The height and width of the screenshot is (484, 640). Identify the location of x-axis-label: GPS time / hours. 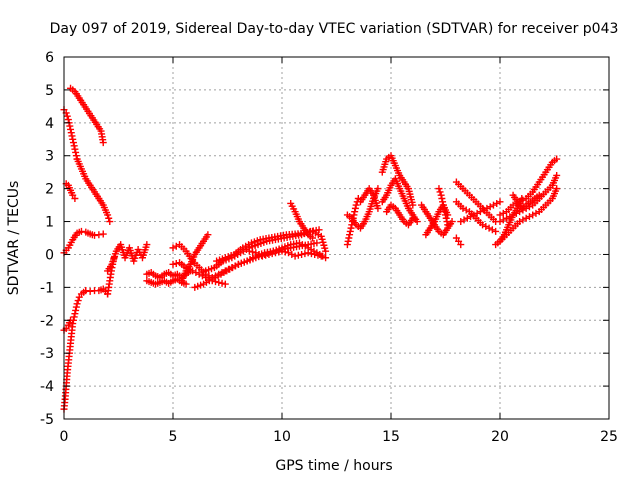
(333, 466).